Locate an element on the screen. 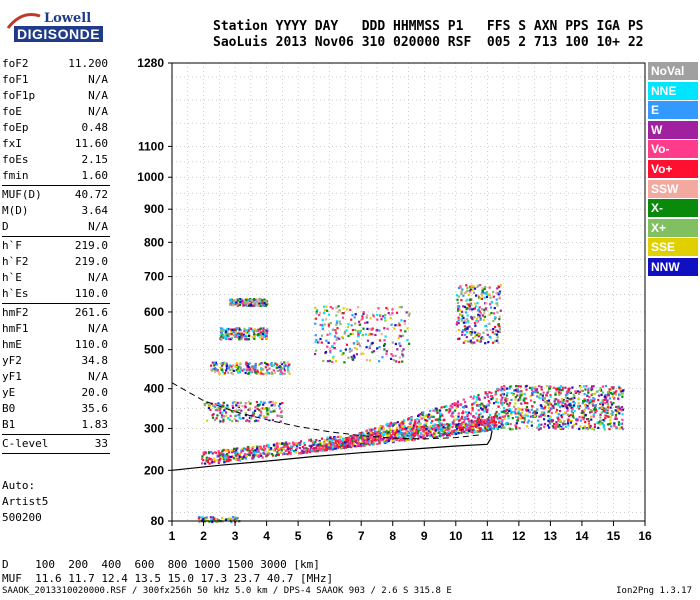  param-row: M(D) 3.64 is located at coordinates (56, 211).